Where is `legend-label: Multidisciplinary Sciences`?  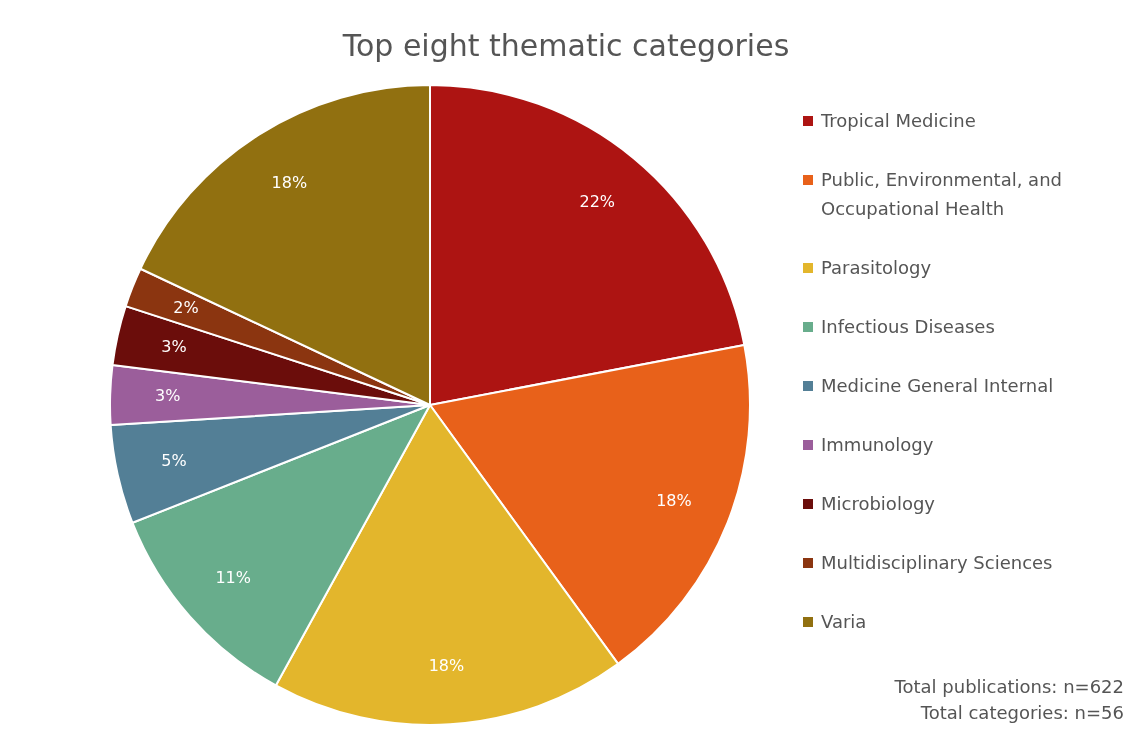
legend-label: Multidisciplinary Sciences is located at coordinates (937, 563).